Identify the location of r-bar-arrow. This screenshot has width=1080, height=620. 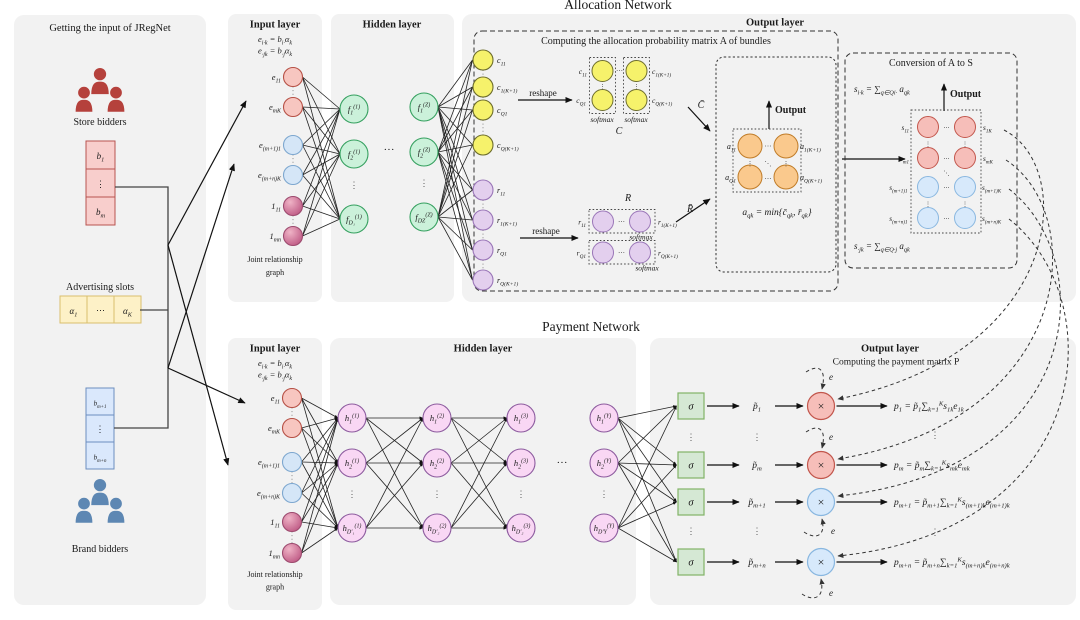
(693, 210).